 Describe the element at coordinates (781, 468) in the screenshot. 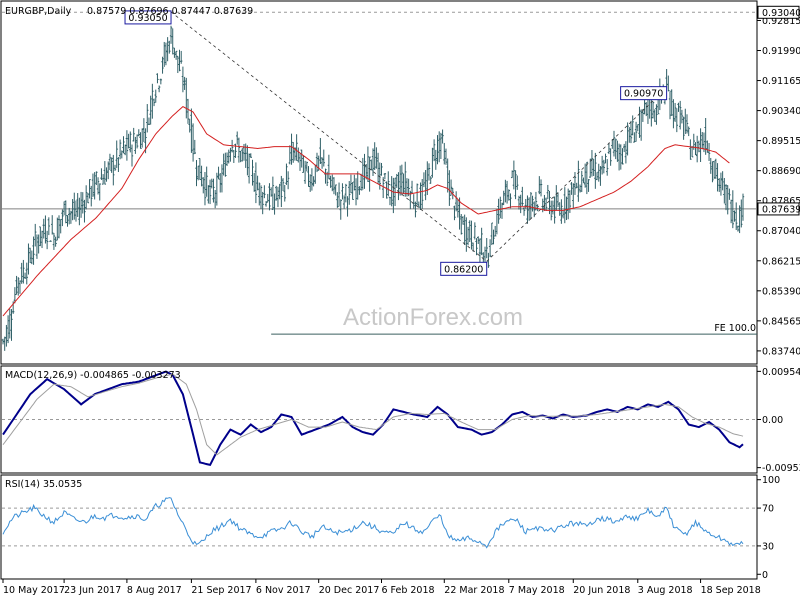

I see `macd-axis-tick-label: -0.009538` at that location.